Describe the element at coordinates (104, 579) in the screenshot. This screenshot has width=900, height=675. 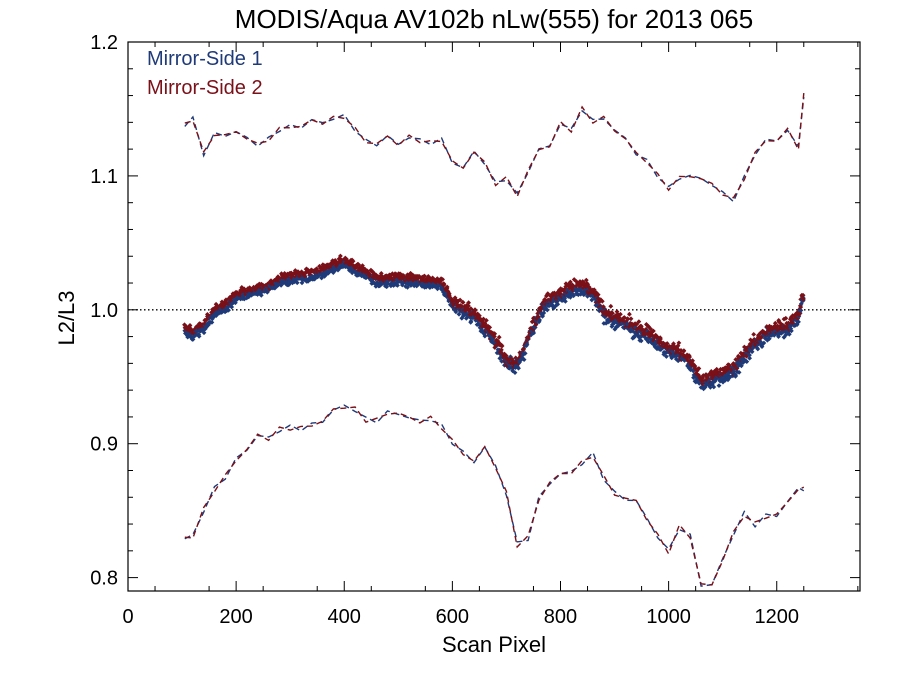
I see `y-tick-label: 0.8` at that location.